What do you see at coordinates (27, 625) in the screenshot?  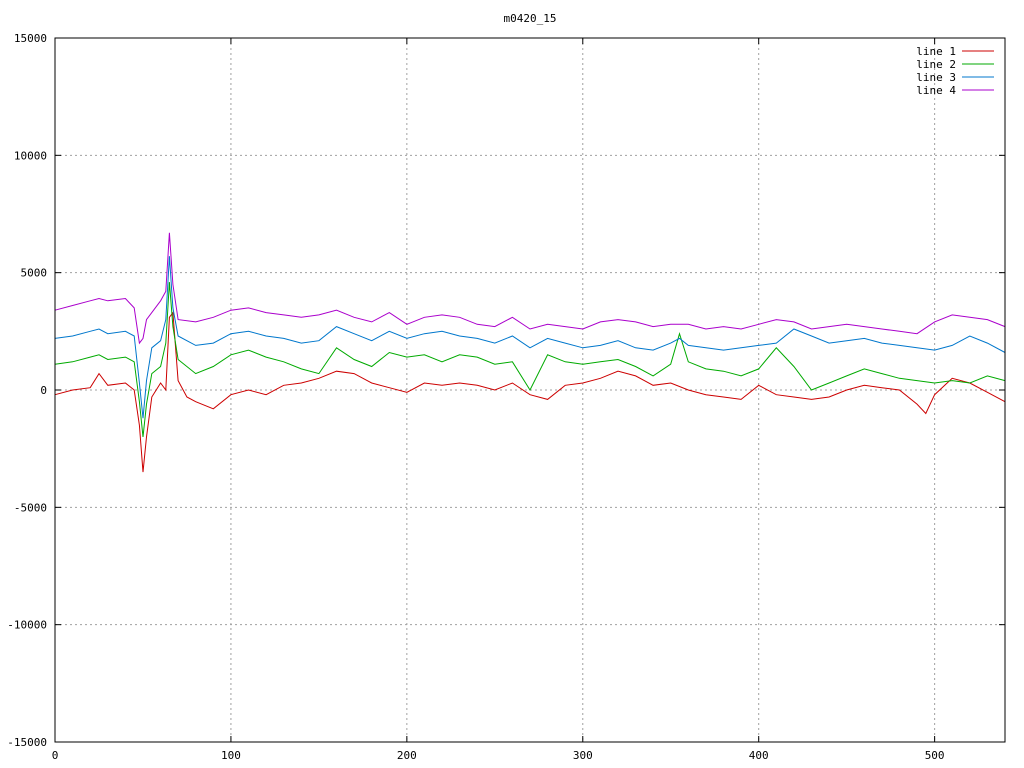 I see `y-tick-label: -10000` at bounding box center [27, 625].